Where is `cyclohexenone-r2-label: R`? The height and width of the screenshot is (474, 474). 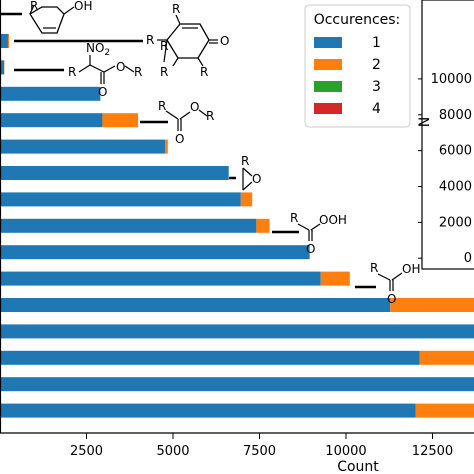 cyclohexenone-r2-label: R is located at coordinates (176, 9).